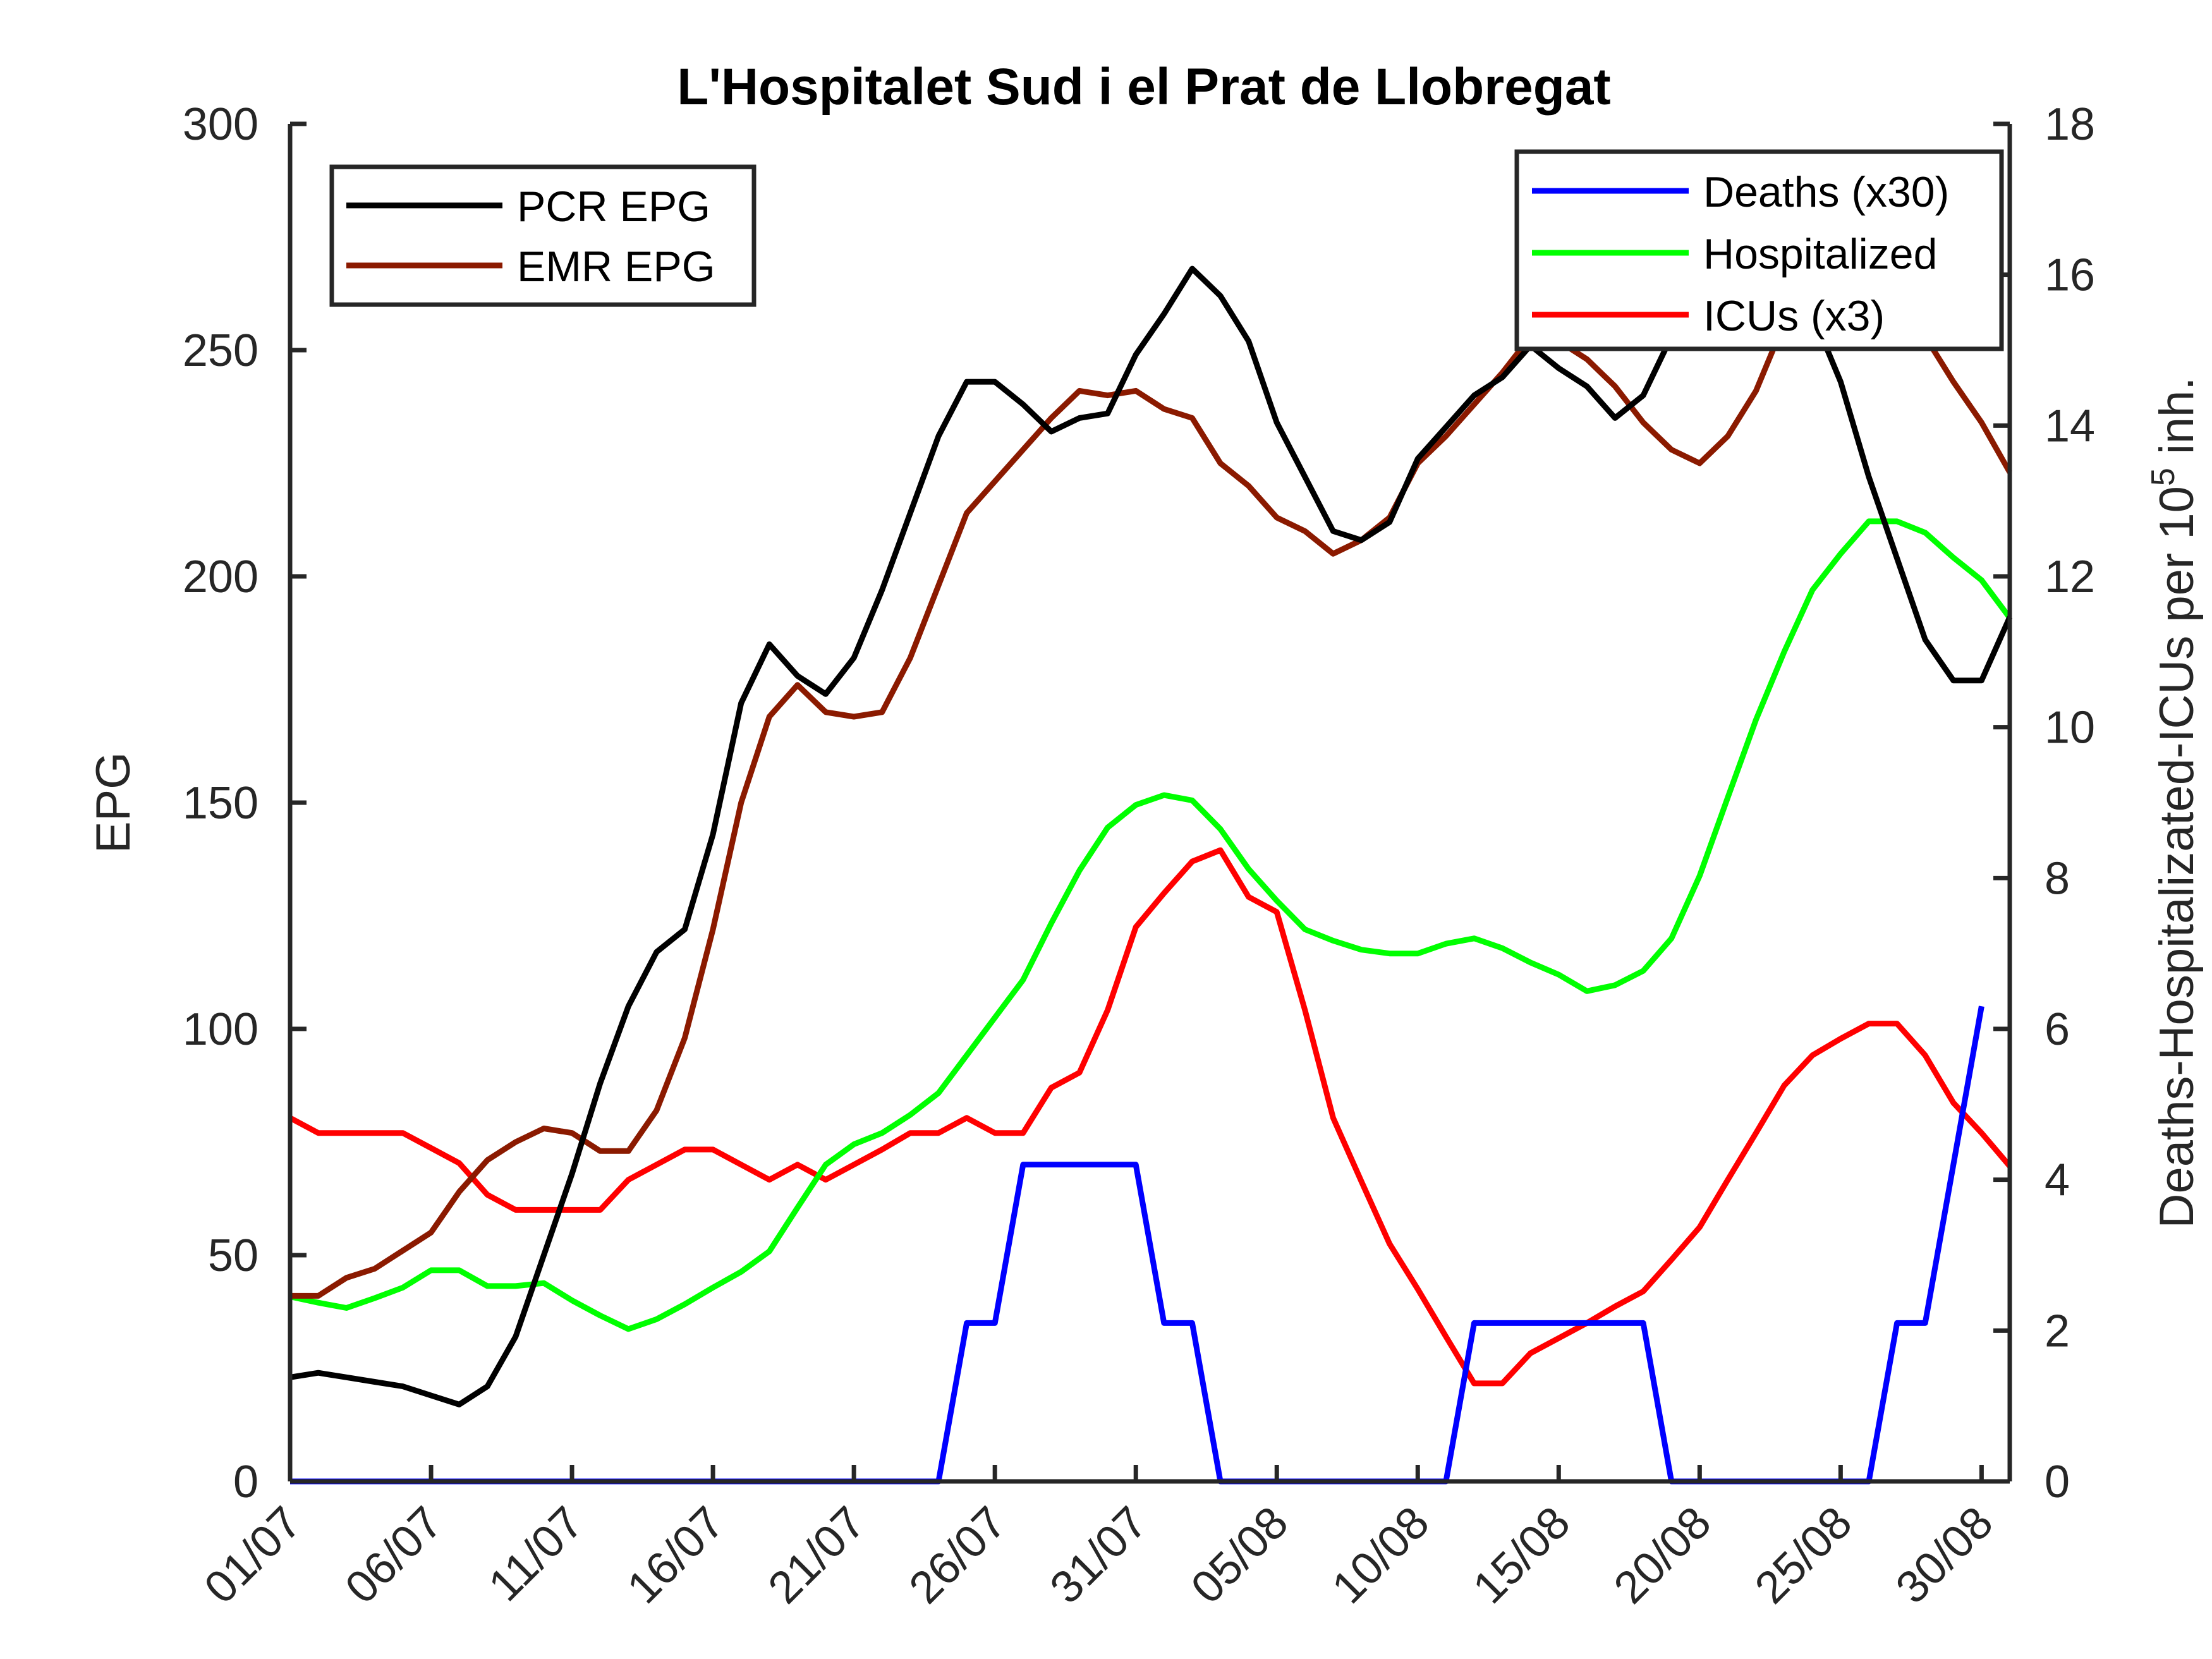 This screenshot has height=1659, width=2212. Describe the element at coordinates (2057, 1331) in the screenshot. I see `right-y-tick-label: 2` at that location.